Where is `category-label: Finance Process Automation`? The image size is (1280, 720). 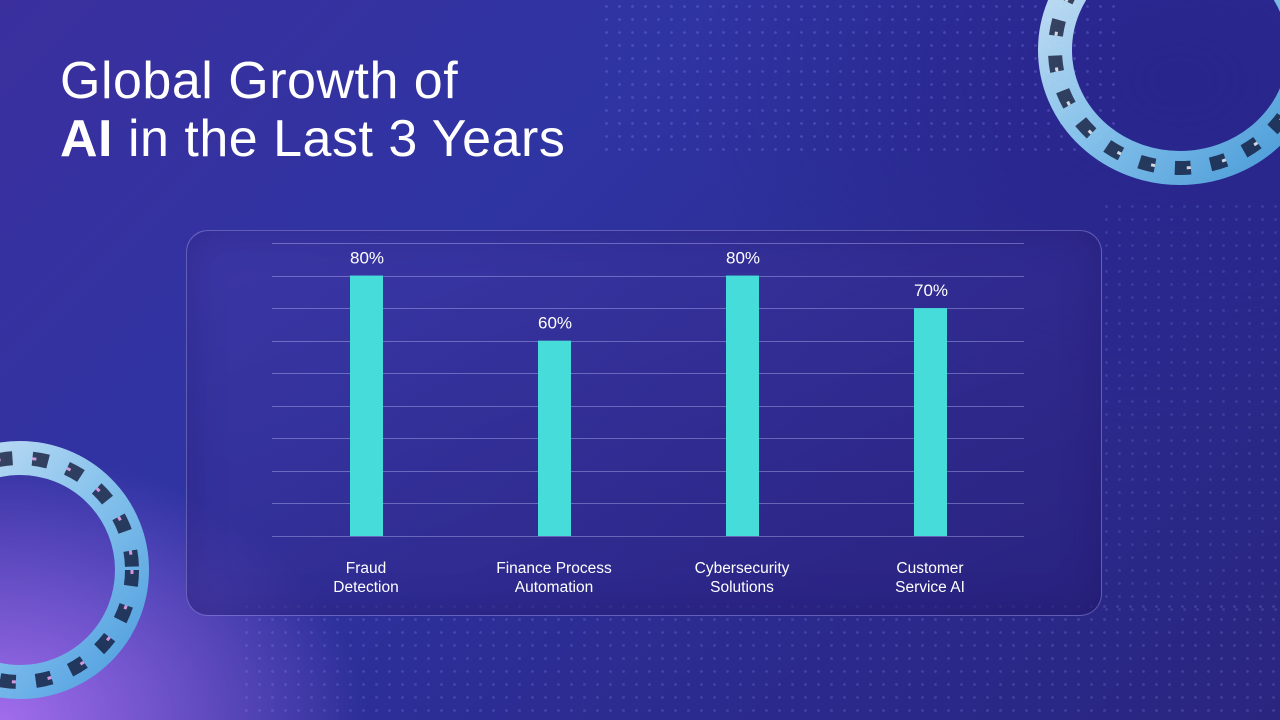 category-label: Finance Process Automation is located at coordinates (554, 578).